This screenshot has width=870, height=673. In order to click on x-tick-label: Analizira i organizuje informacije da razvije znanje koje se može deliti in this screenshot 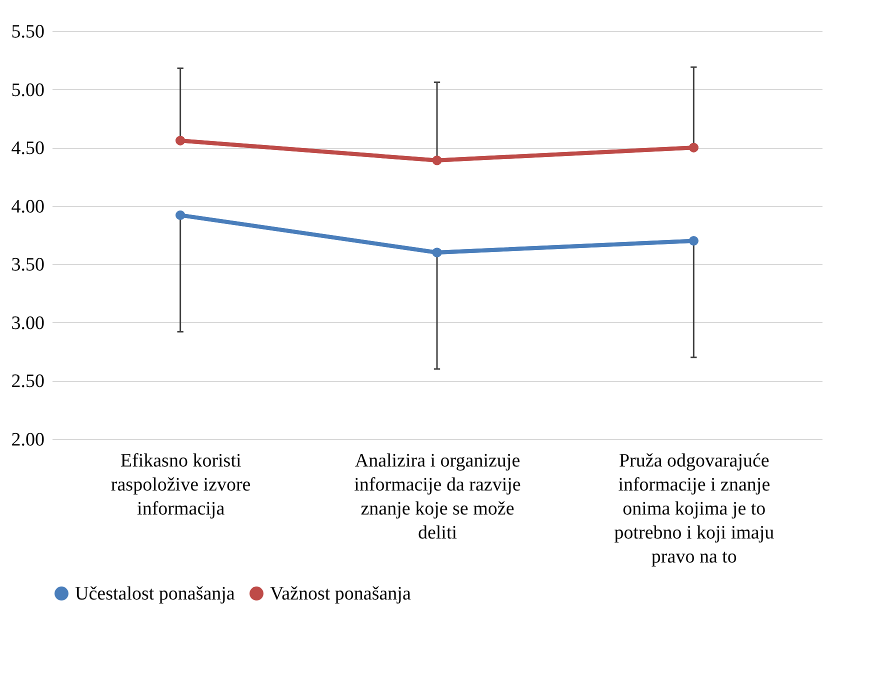, I will do `click(437, 497)`.